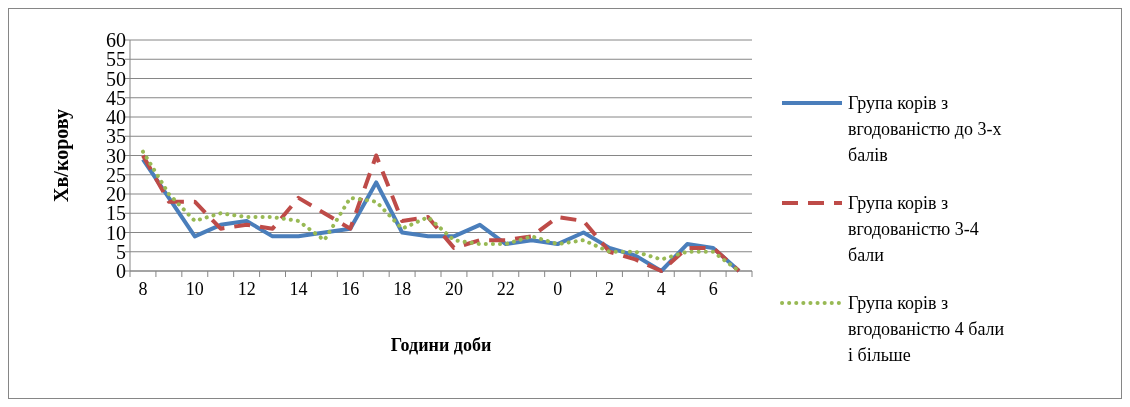 Image resolution: width=1130 pixels, height=407 pixels. What do you see at coordinates (116, 40) in the screenshot?
I see `y-tick-label: 60` at bounding box center [116, 40].